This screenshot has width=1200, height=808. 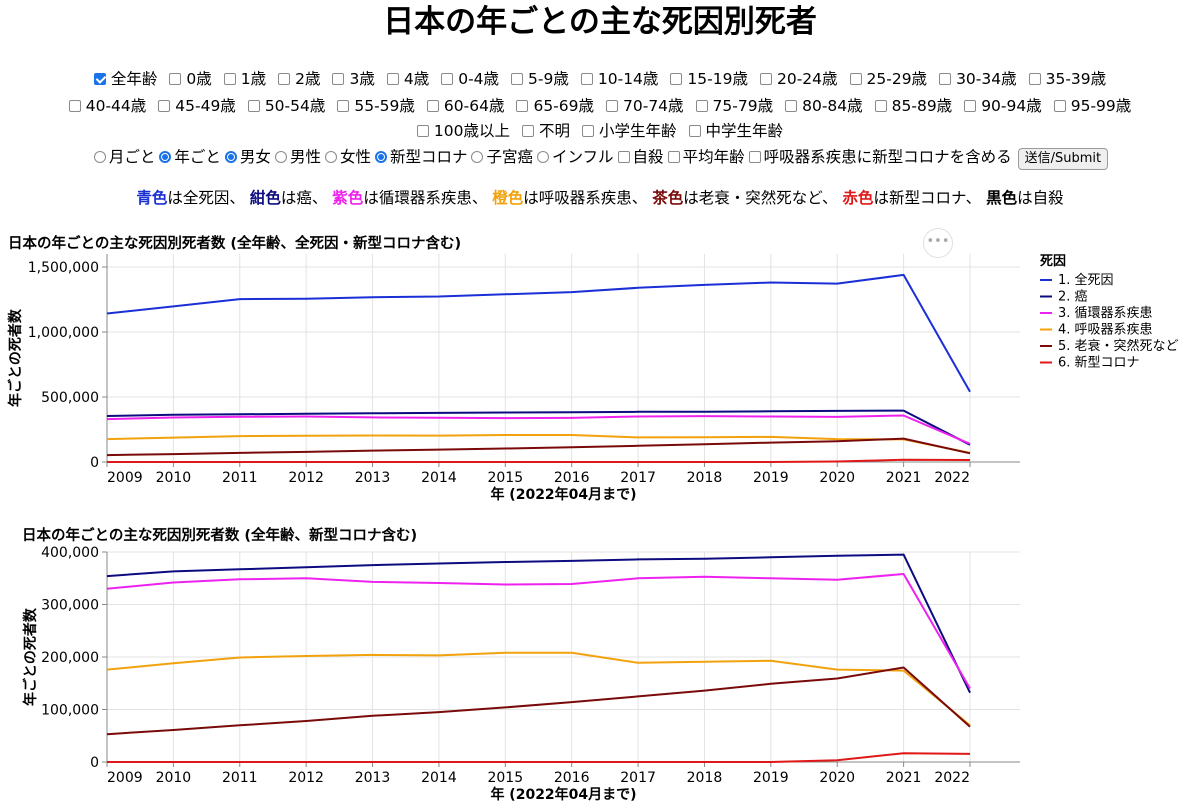 What do you see at coordinates (502, 157) in the screenshot?
I see `option-6: 子宮癌` at bounding box center [502, 157].